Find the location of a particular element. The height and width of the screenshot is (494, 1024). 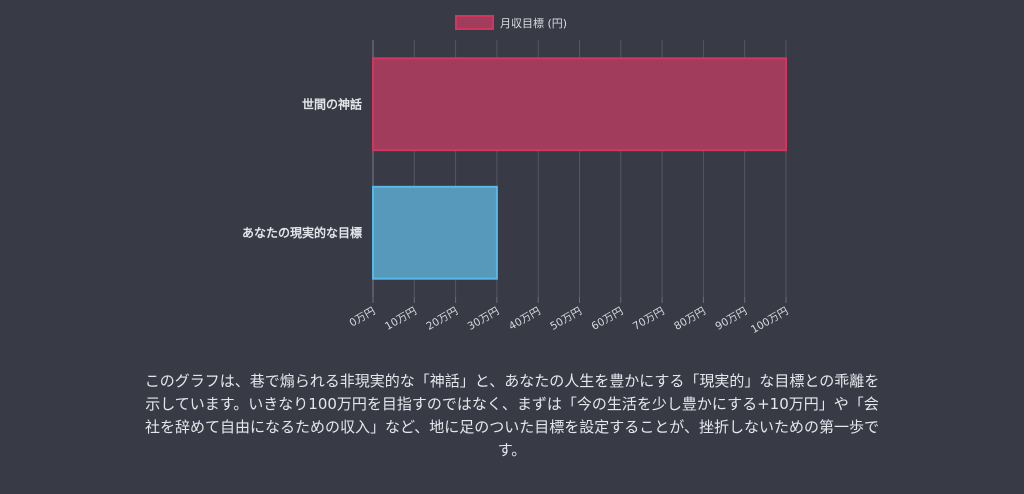

x-tick-label: 40万円 is located at coordinates (525, 319).